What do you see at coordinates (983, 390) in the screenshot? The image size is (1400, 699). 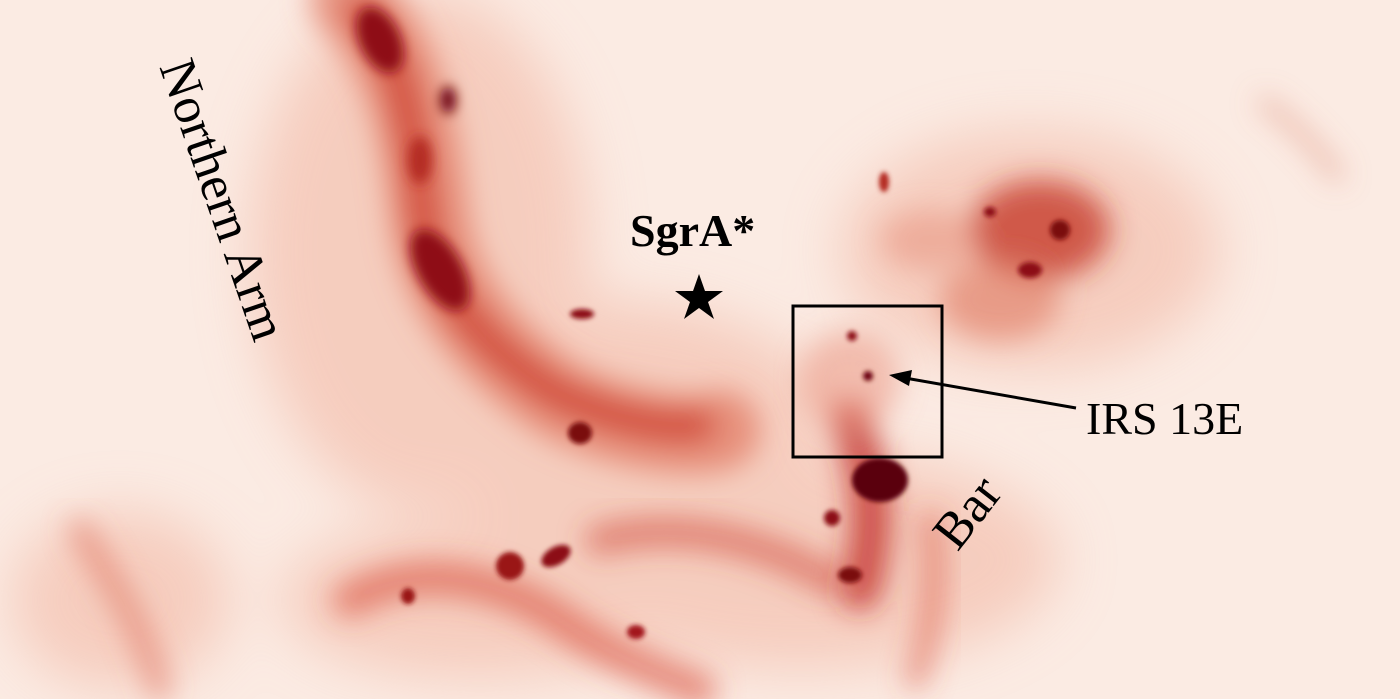 I see `arrow-icon` at bounding box center [983, 390].